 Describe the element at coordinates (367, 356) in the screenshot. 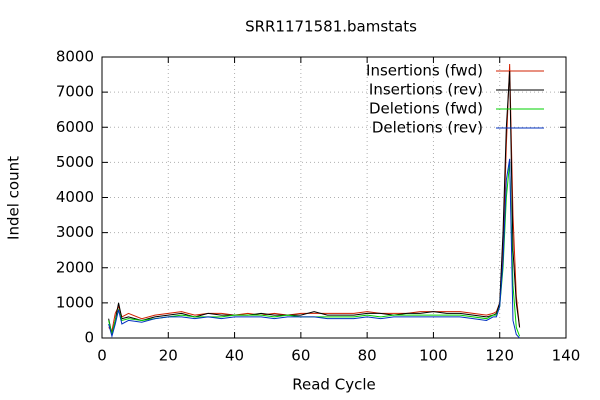

I see `x-tick-label: 80` at that location.